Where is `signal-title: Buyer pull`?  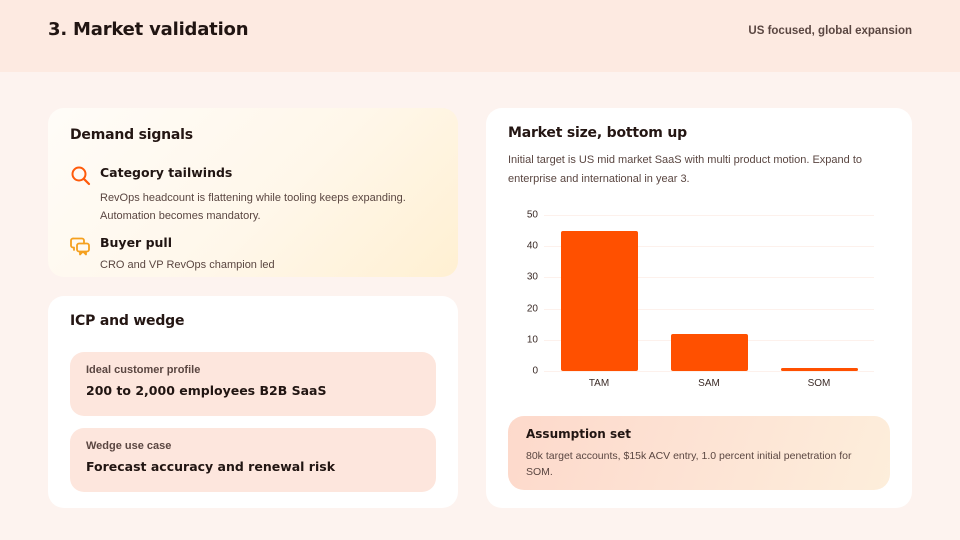 signal-title: Buyer pull is located at coordinates (136, 242).